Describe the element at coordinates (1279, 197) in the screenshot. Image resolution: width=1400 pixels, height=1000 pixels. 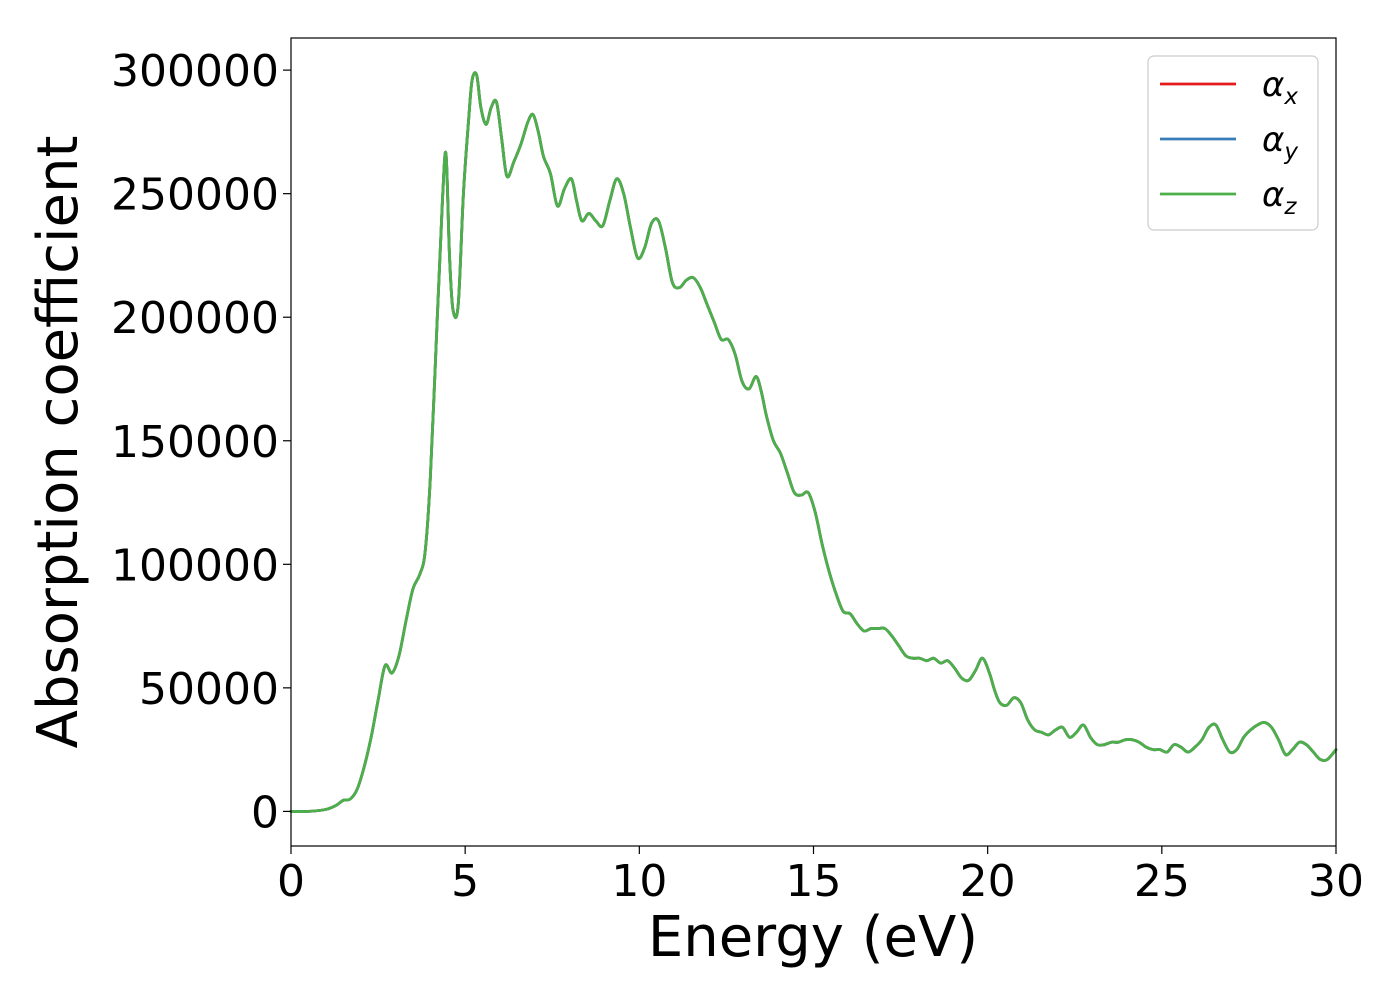
I see `legend-label: αz` at that location.